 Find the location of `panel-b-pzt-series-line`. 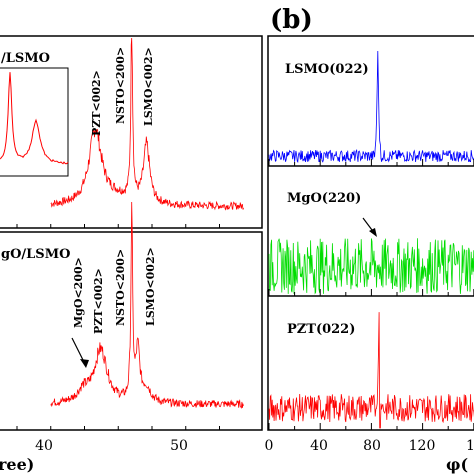

panel-b-pzt-series-line is located at coordinates (371, 370).